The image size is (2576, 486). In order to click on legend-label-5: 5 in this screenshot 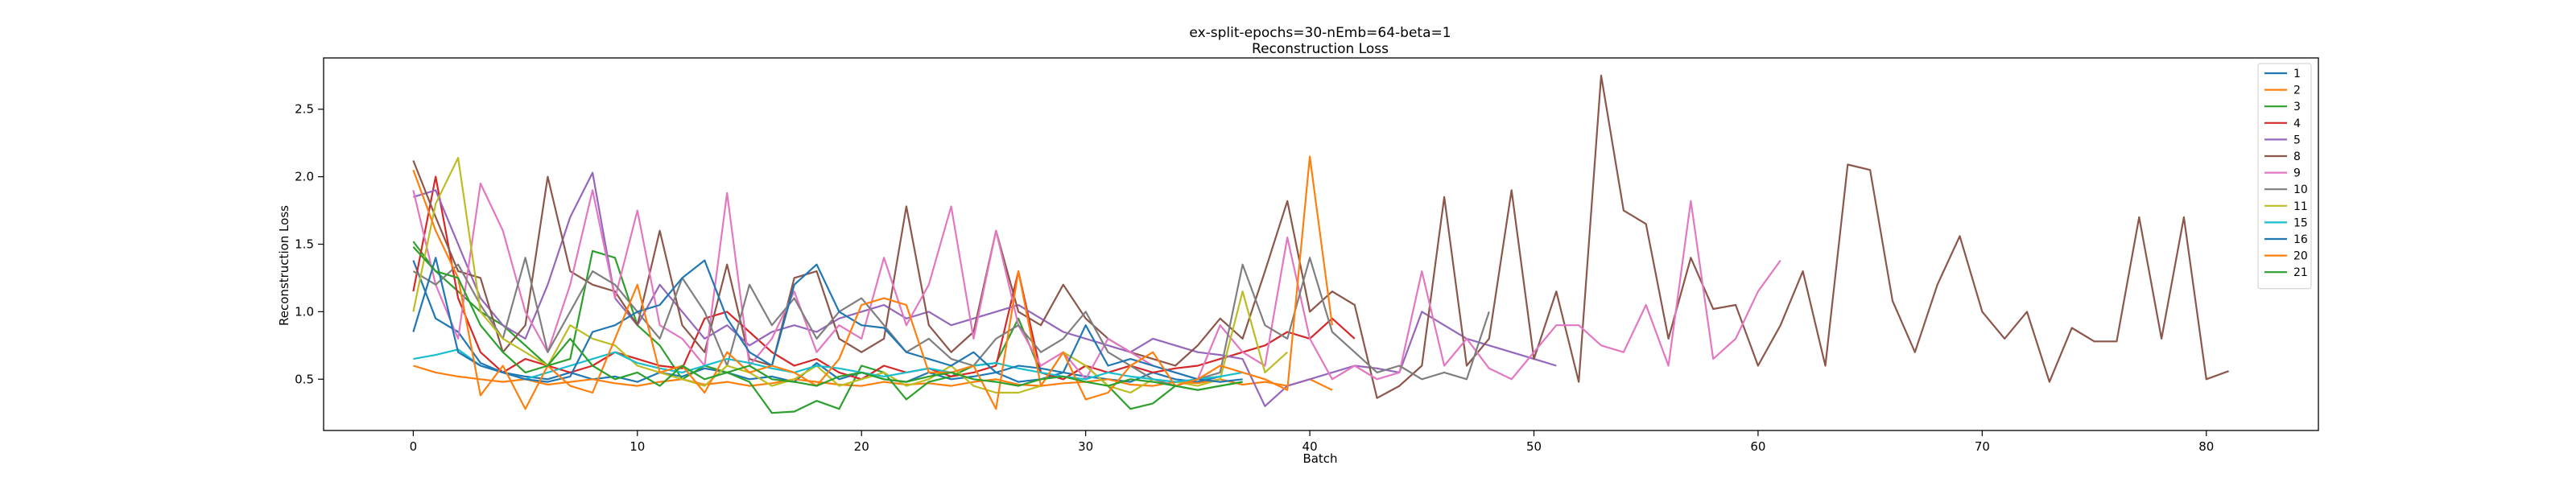, I will do `click(2297, 140)`.